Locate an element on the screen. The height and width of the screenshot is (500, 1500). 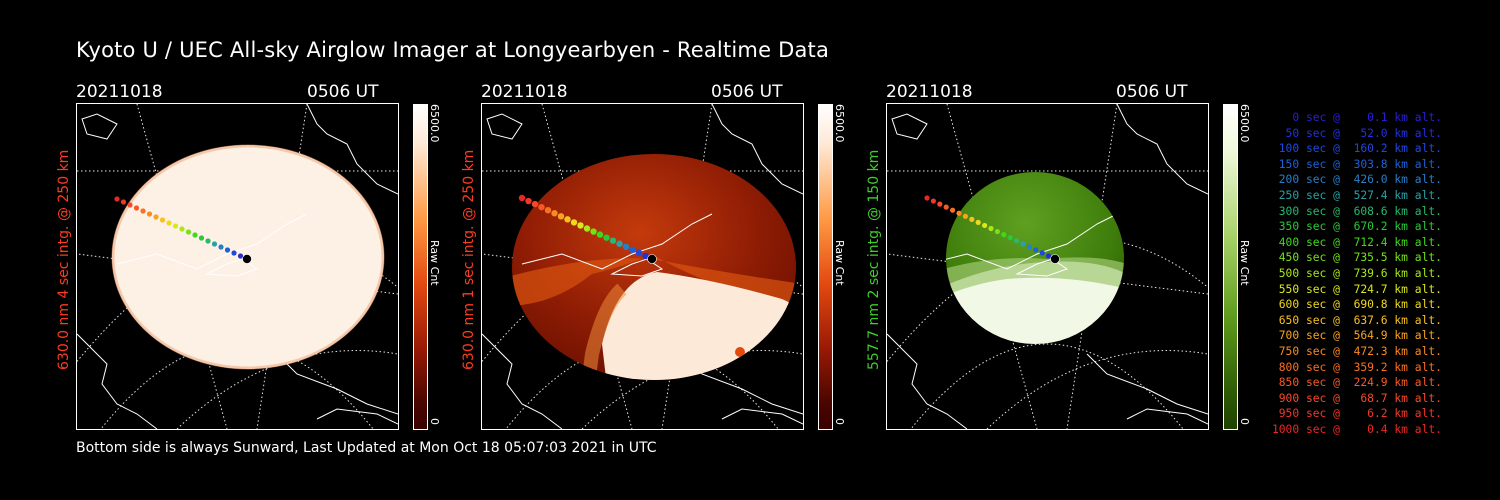
panel-3-skyimage is located at coordinates (1047, 266).